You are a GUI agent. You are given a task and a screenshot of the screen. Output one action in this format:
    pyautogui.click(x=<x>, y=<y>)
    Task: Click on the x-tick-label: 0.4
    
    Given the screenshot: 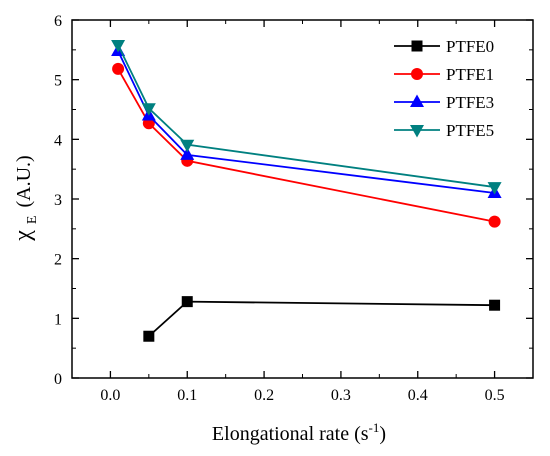 What is the action you would take?
    pyautogui.click(x=418, y=395)
    